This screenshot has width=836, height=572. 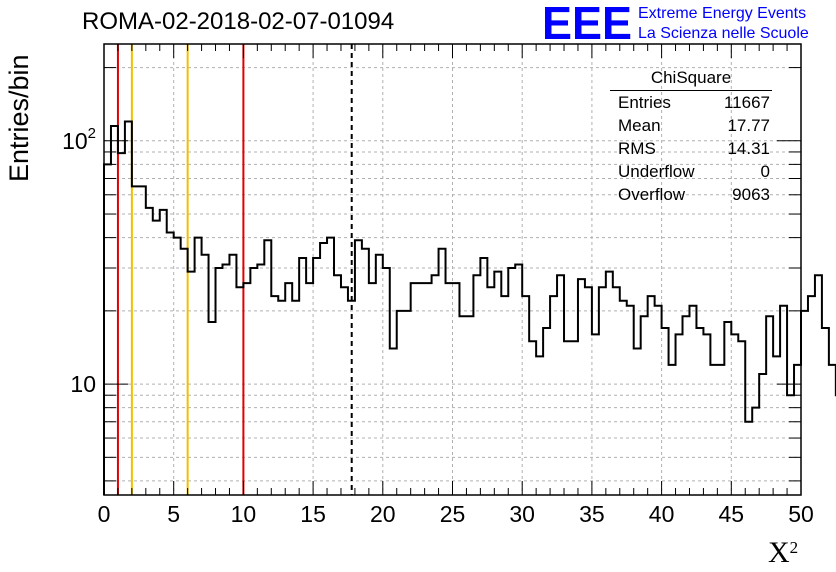 I want to click on stats-value: 11667, so click(x=746, y=102).